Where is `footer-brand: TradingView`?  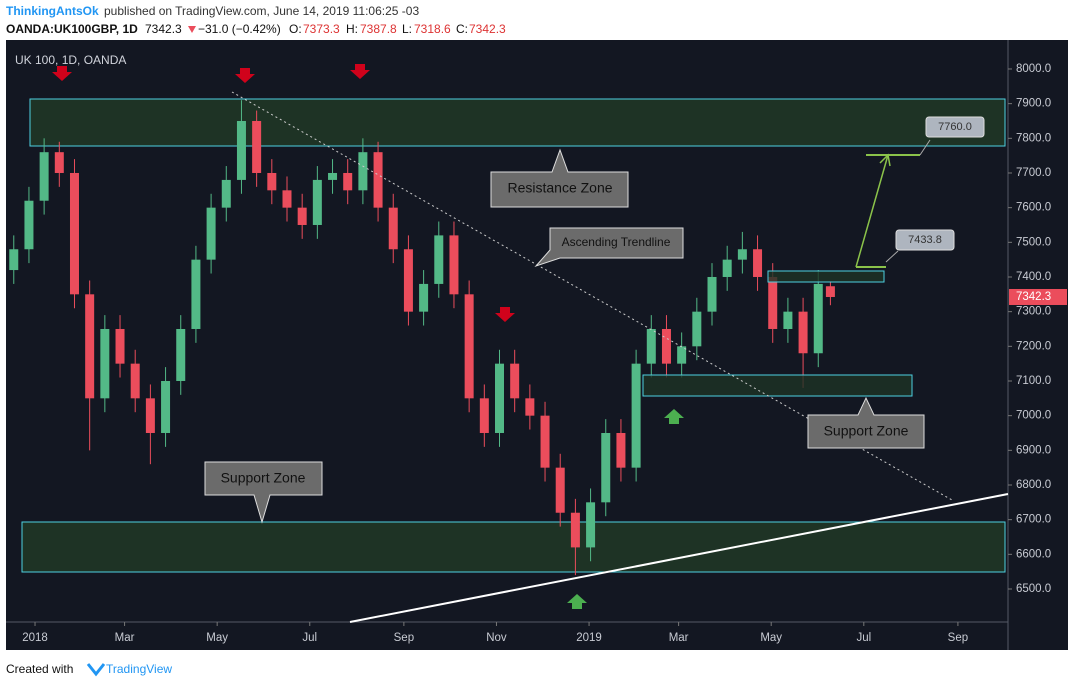 footer-brand: TradingView is located at coordinates (139, 669).